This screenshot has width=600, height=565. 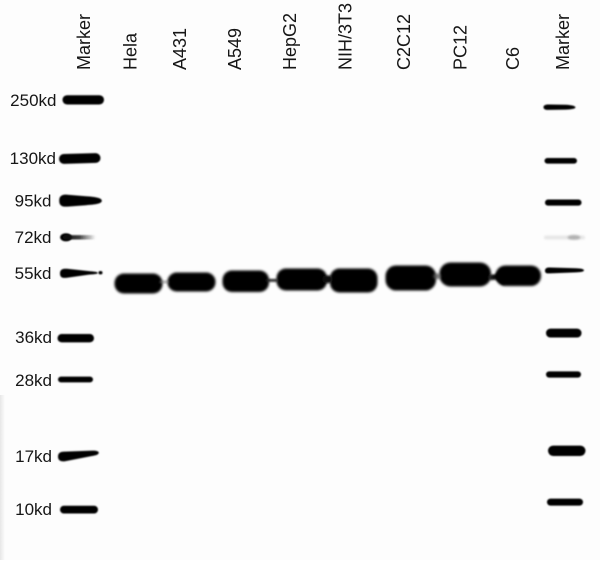 I want to click on svg-text: 10kd, so click(x=33, y=509).